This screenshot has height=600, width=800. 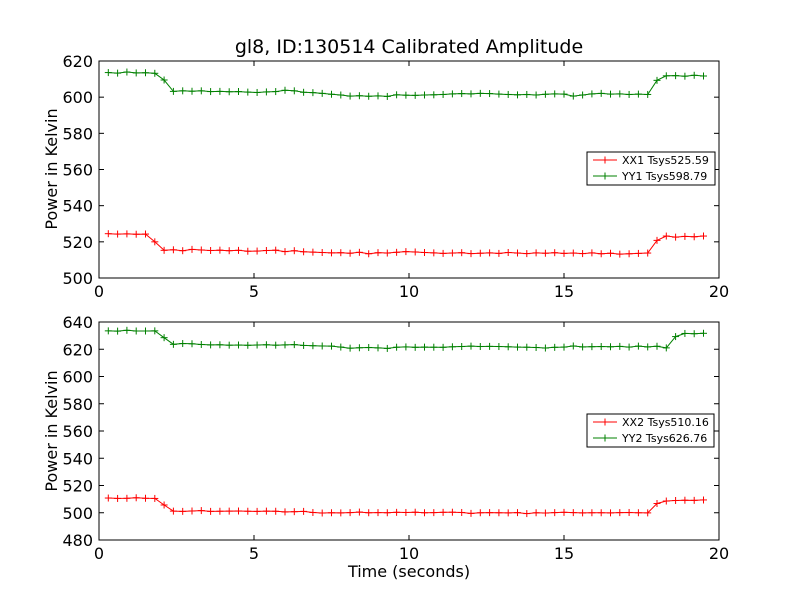 I want to click on bottom-legend: XX2 Tsys510.16 YY2 Tsys626.76, so click(x=650, y=430).